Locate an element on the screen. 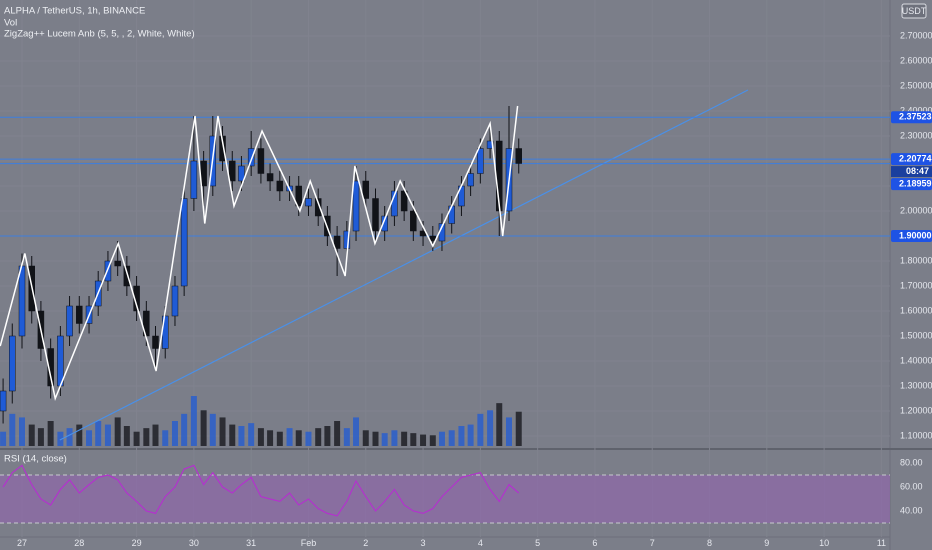  x-tick-label: 29 is located at coordinates (137, 543).